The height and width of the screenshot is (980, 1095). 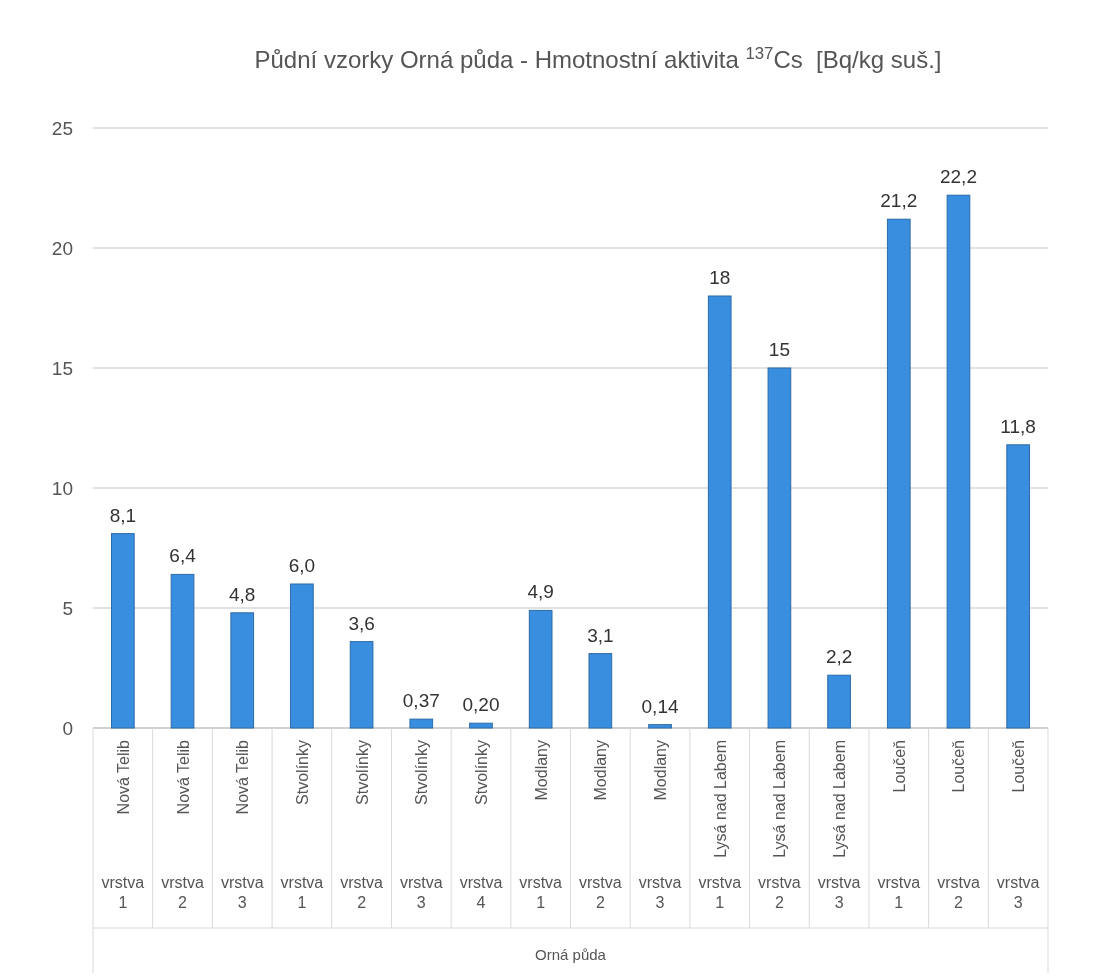 What do you see at coordinates (62, 488) in the screenshot?
I see `y-tick-label: 10` at bounding box center [62, 488].